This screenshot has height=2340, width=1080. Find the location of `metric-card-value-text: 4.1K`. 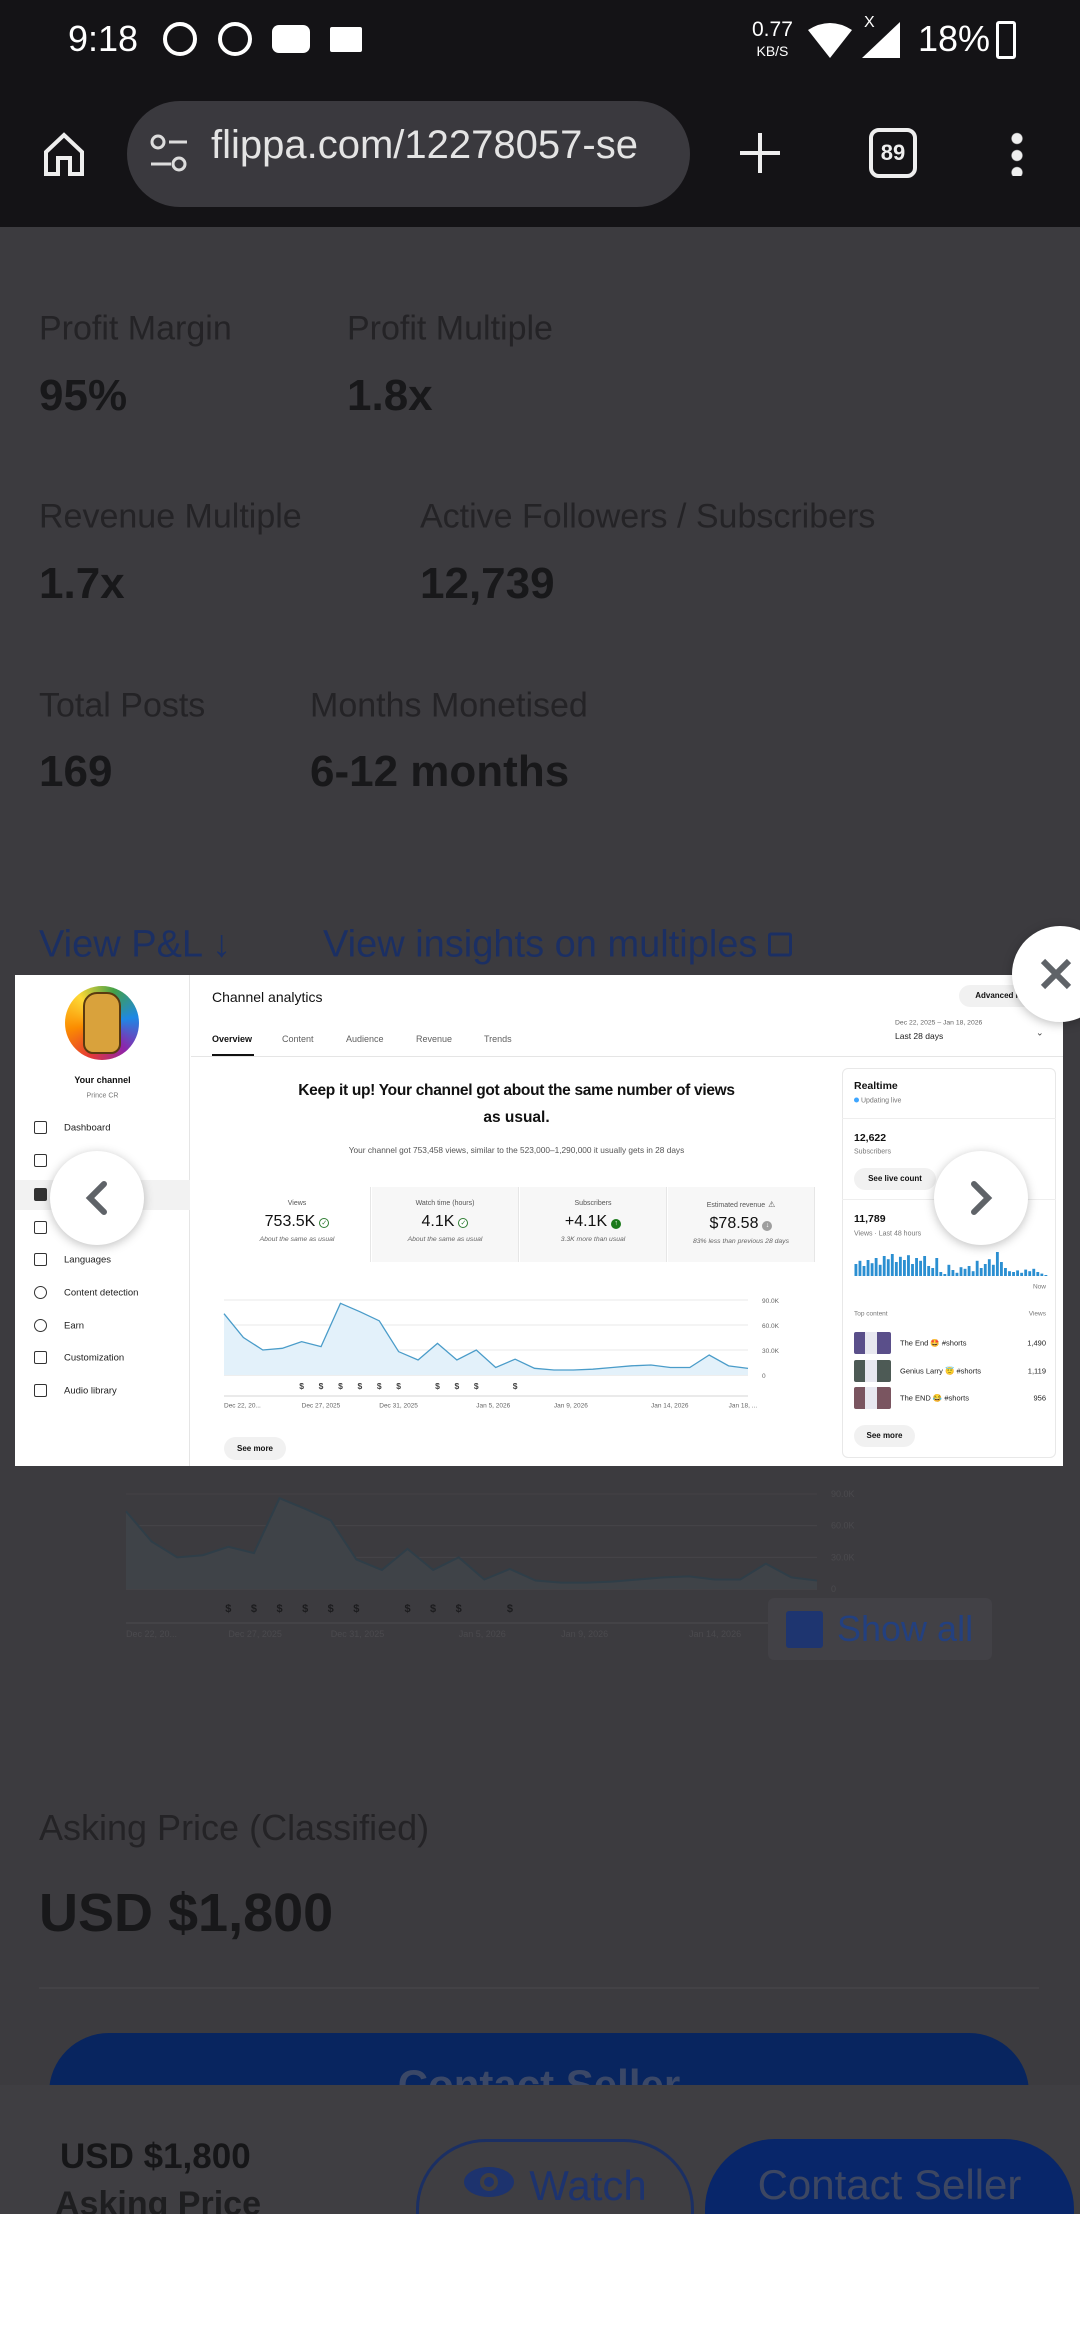

metric-card-value-text: 4.1K is located at coordinates (438, 1221).